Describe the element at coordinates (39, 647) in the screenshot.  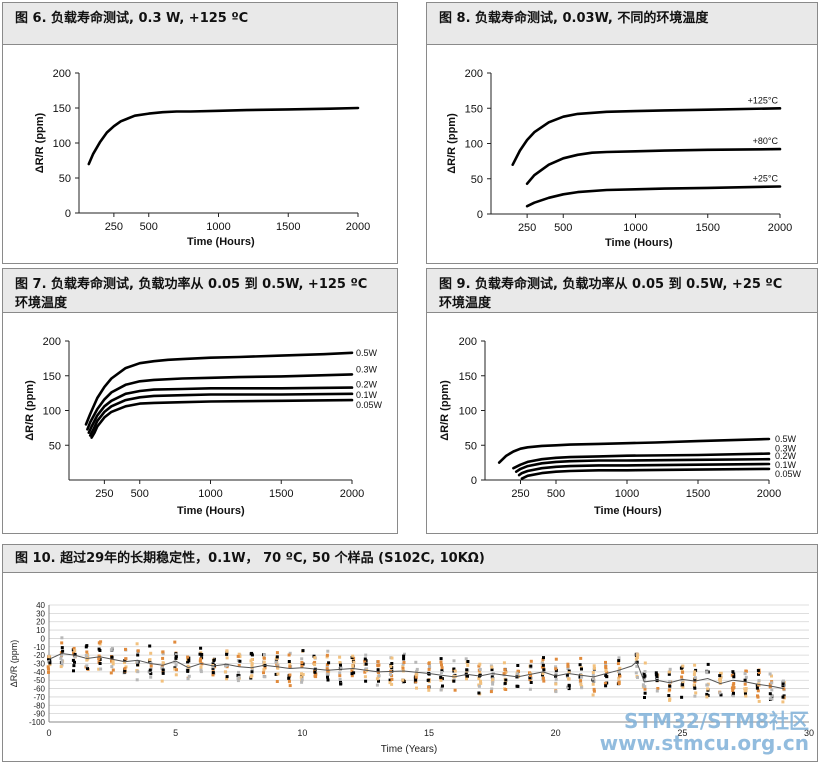
I see `y-tick-label: -10` at that location.